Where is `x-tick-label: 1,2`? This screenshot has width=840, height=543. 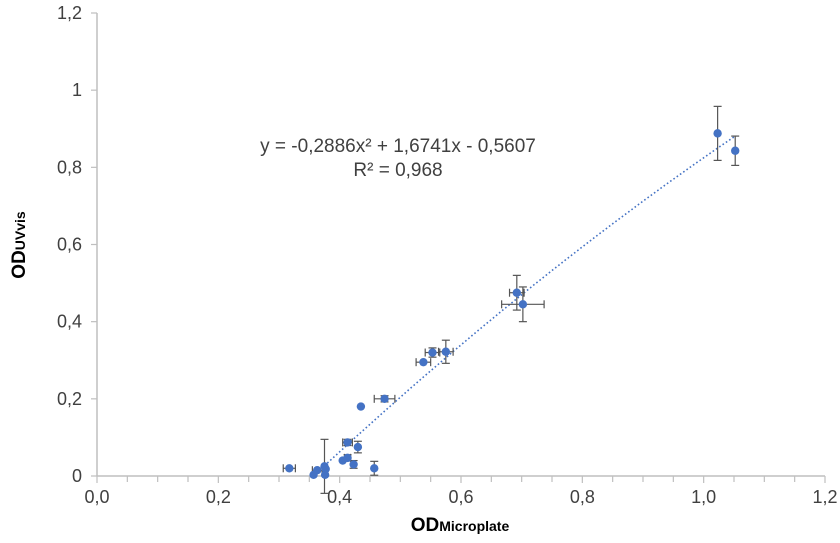 x-tick-label: 1,2 is located at coordinates (824, 497).